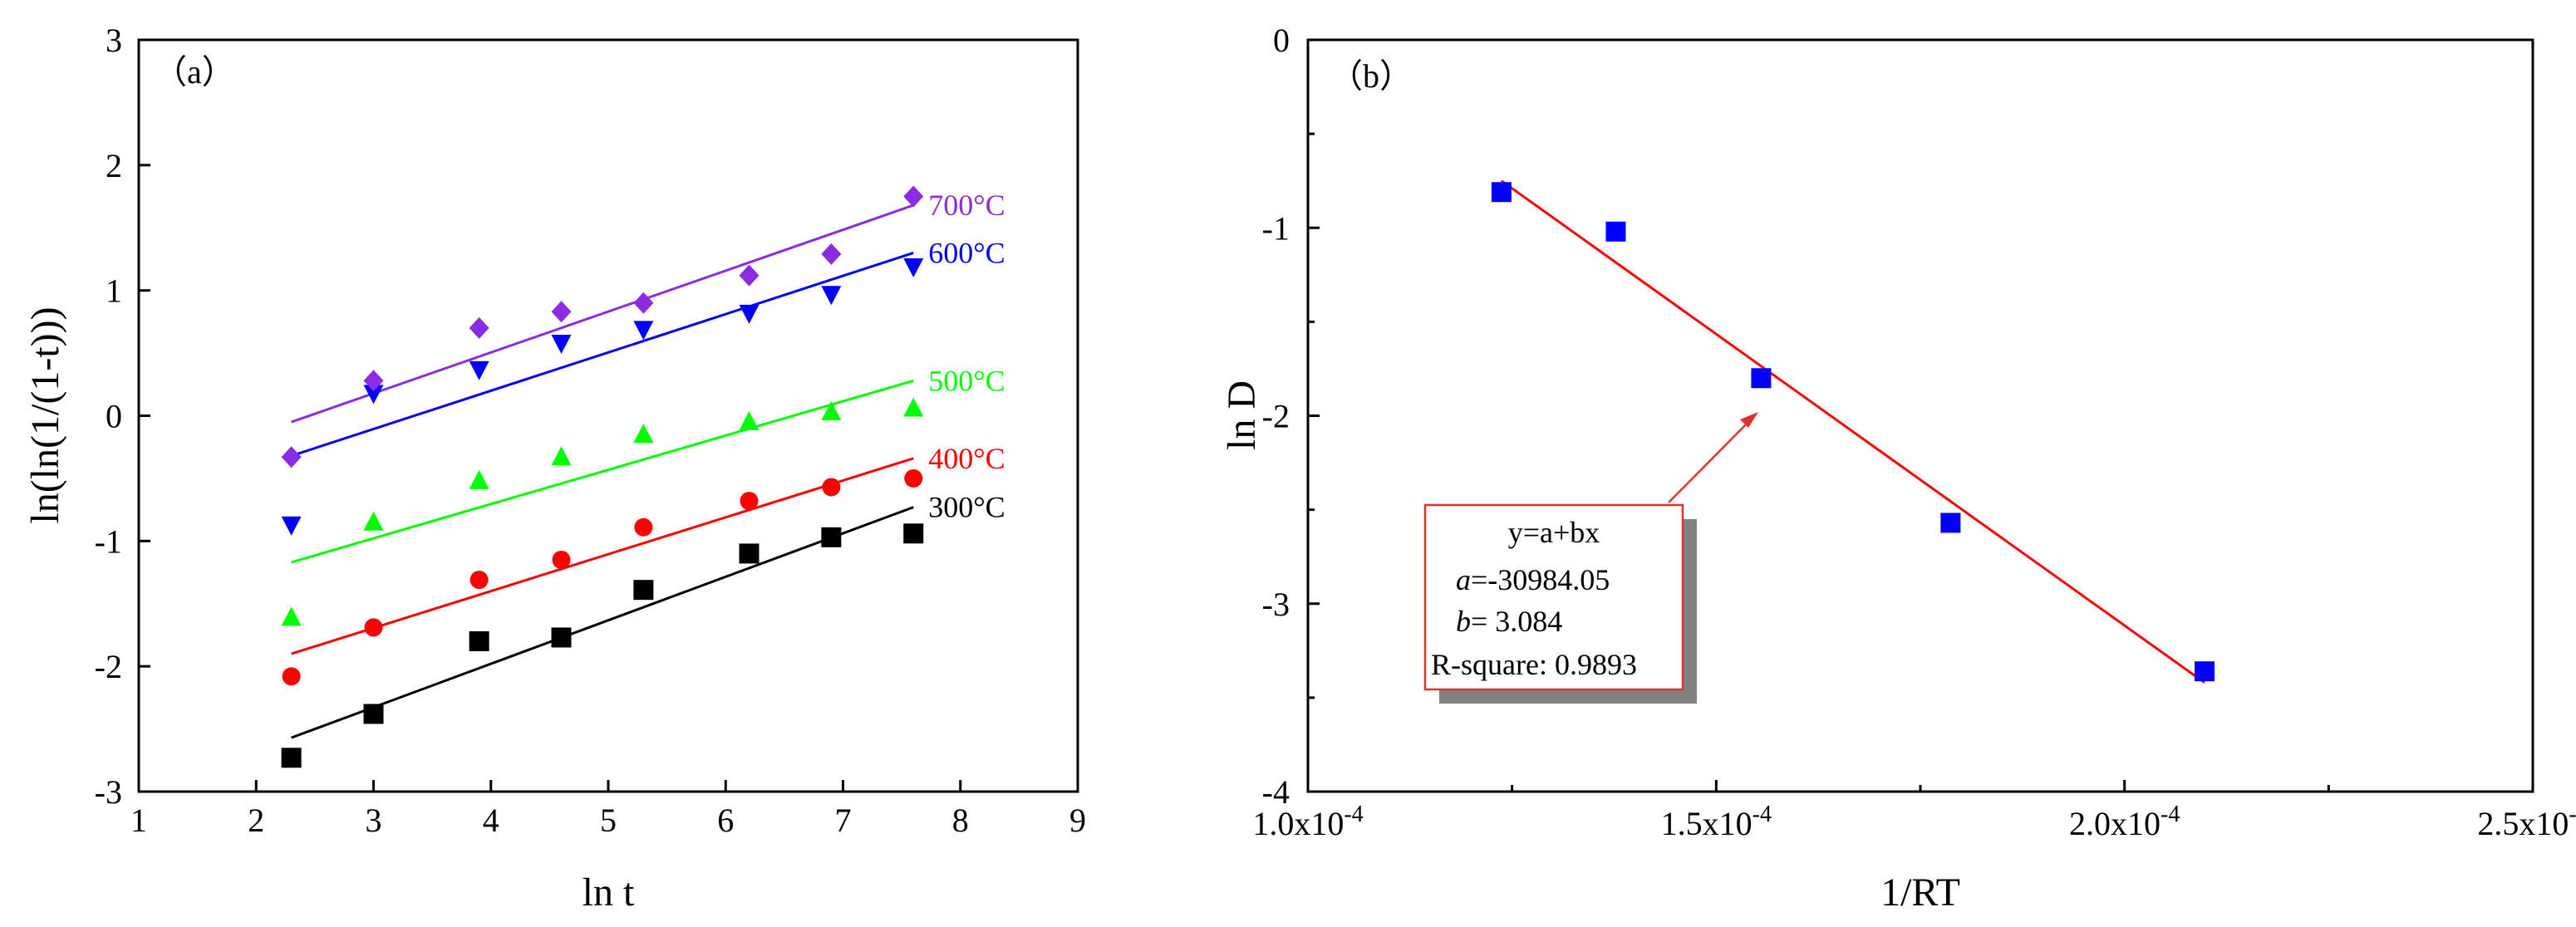 This screenshot has width=2576, height=927. I want to click on series-label-300C: 300°C, so click(966, 507).